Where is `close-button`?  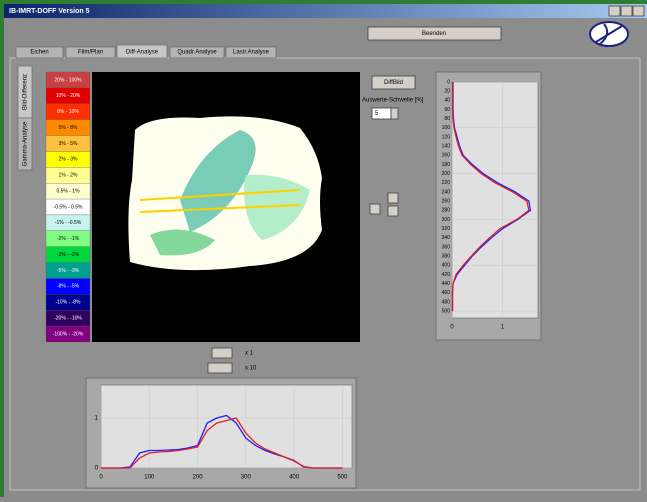 close-button is located at coordinates (638, 11).